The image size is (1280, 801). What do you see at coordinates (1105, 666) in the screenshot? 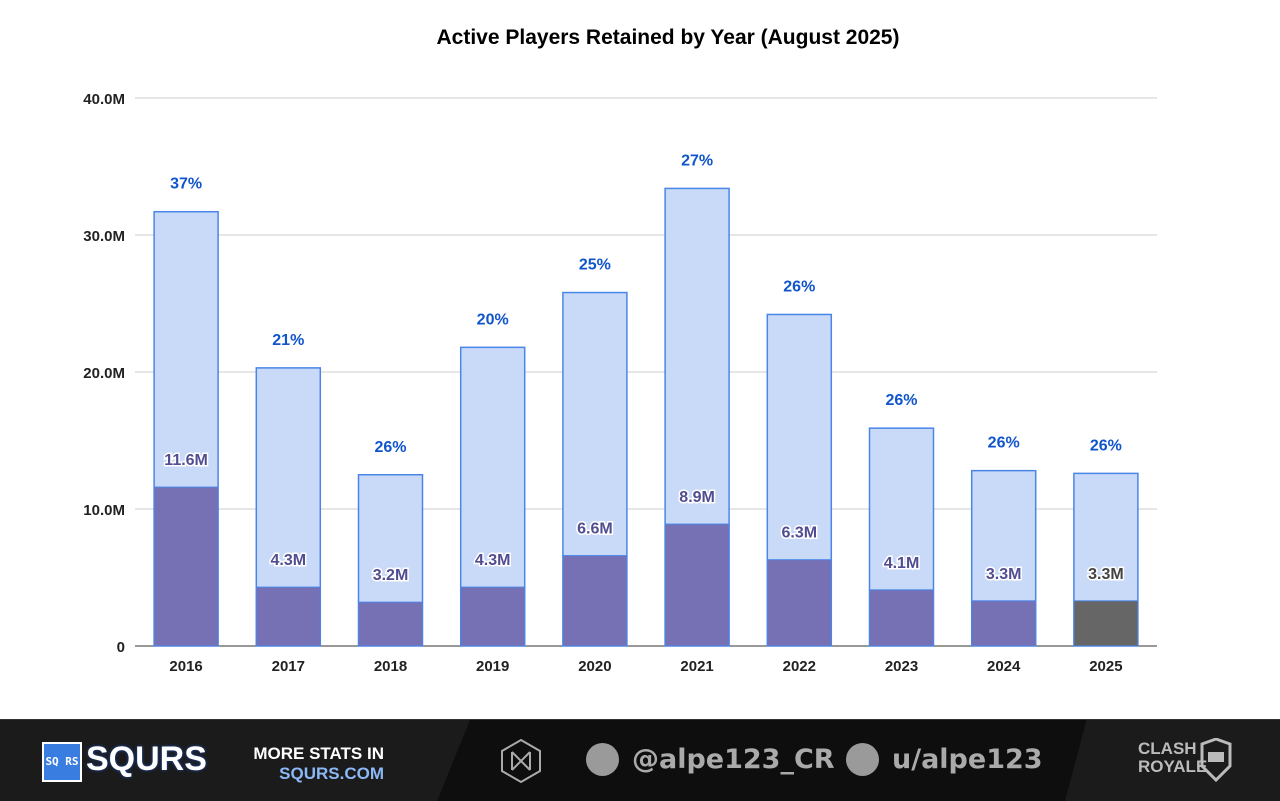
I see `x-tick-label: 2025` at bounding box center [1105, 666].